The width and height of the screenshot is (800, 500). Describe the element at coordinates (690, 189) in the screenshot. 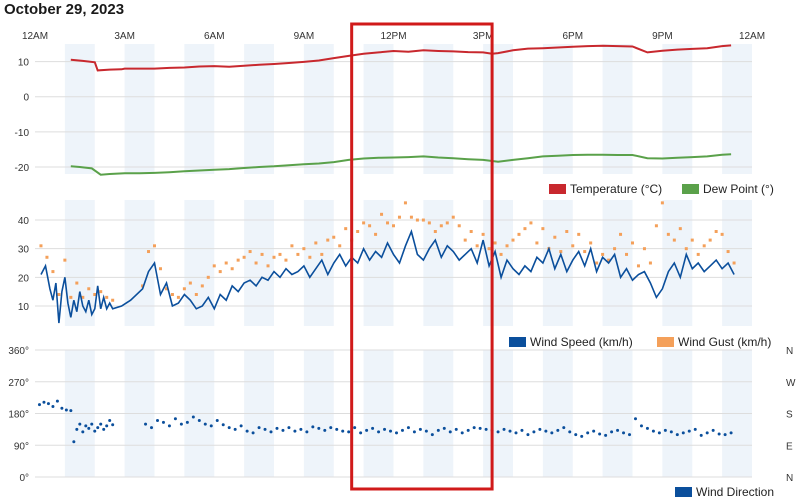

I see `legend-dew-point-swatch` at that location.